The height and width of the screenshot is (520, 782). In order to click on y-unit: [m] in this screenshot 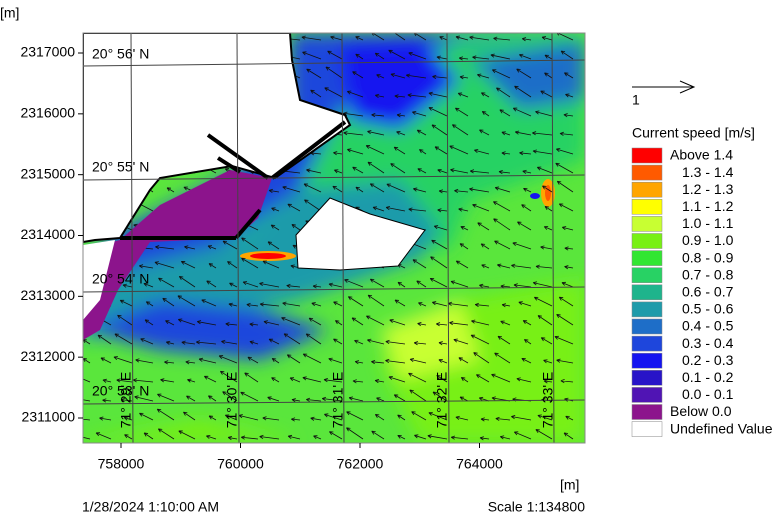, I will do `click(9, 13)`.